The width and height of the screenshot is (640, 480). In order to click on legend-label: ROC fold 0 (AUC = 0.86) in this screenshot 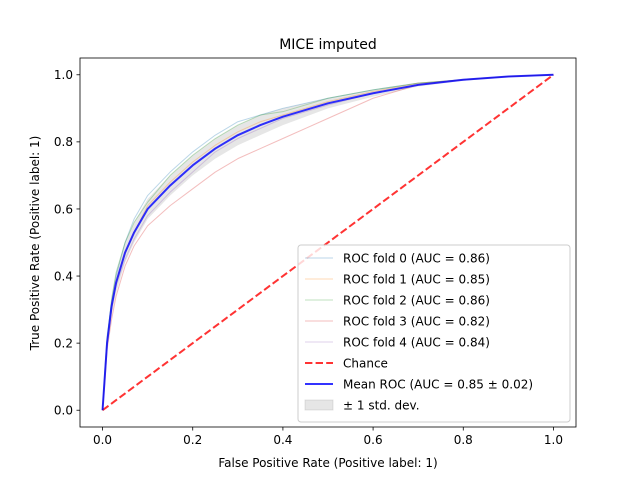, I will do `click(416, 259)`.